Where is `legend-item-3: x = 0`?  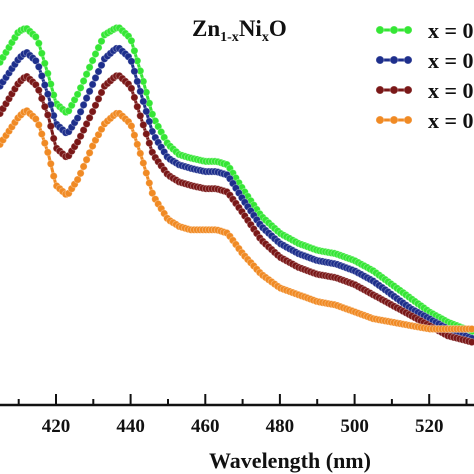
legend-item-3: x = 0 is located at coordinates (424, 90).